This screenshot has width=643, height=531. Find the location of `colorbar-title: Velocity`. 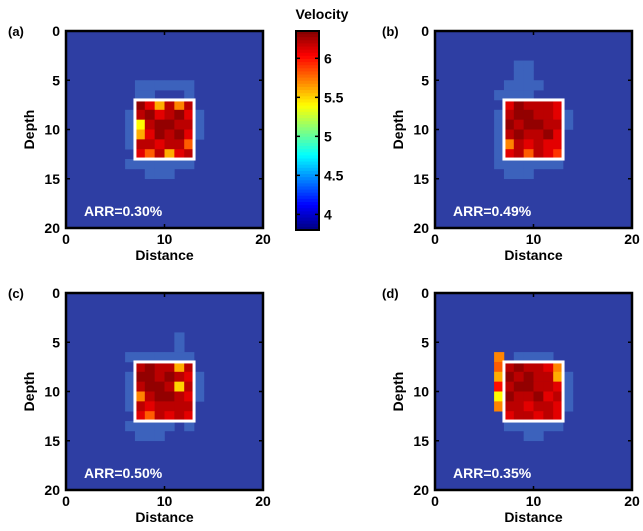

colorbar-title: Velocity is located at coordinates (322, 14).